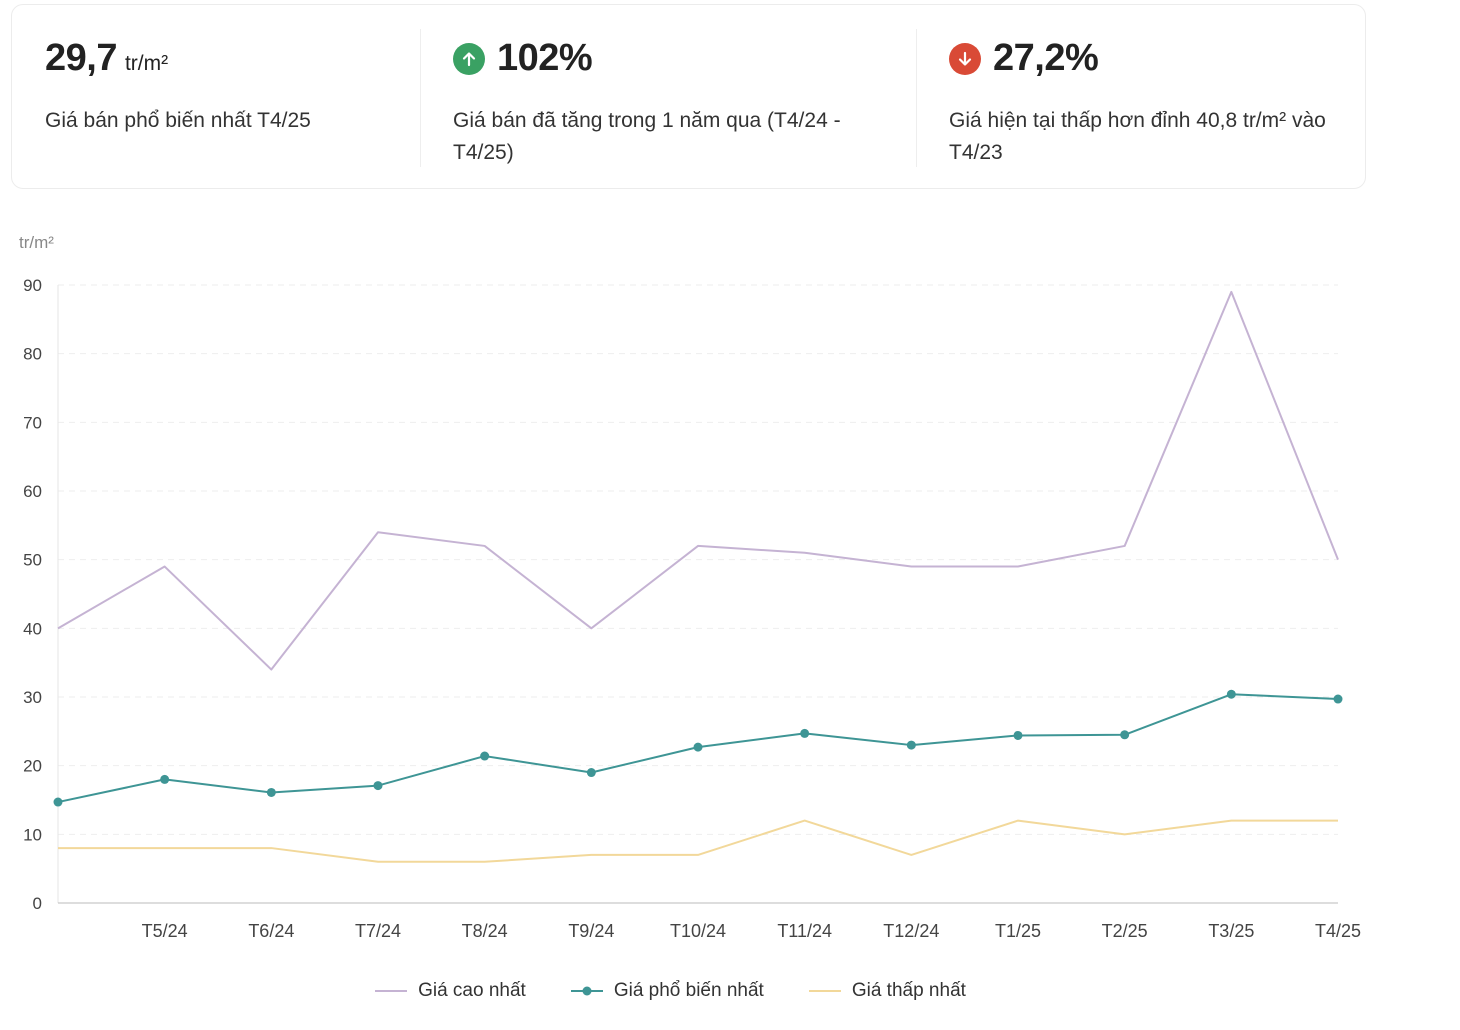 This screenshot has height=1030, width=1460. Describe the element at coordinates (908, 990) in the screenshot. I see `legend-label: Giá thấp nhất` at that location.